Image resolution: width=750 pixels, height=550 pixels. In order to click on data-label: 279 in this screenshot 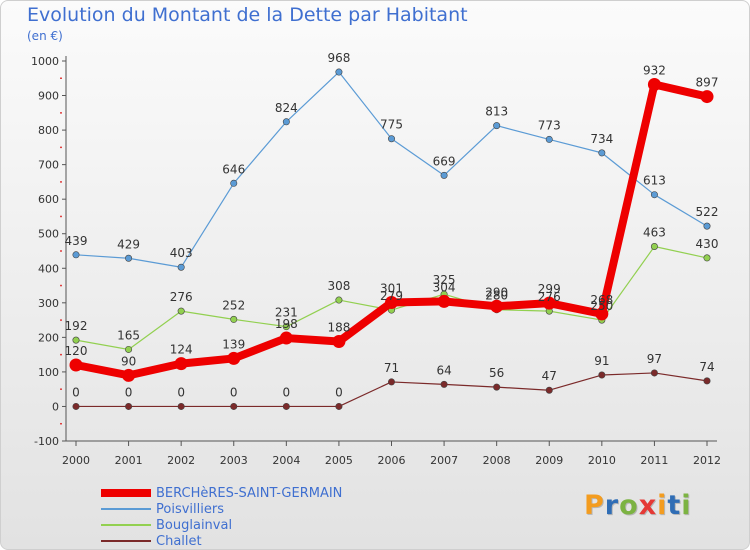, I will do `click(391, 296)`.